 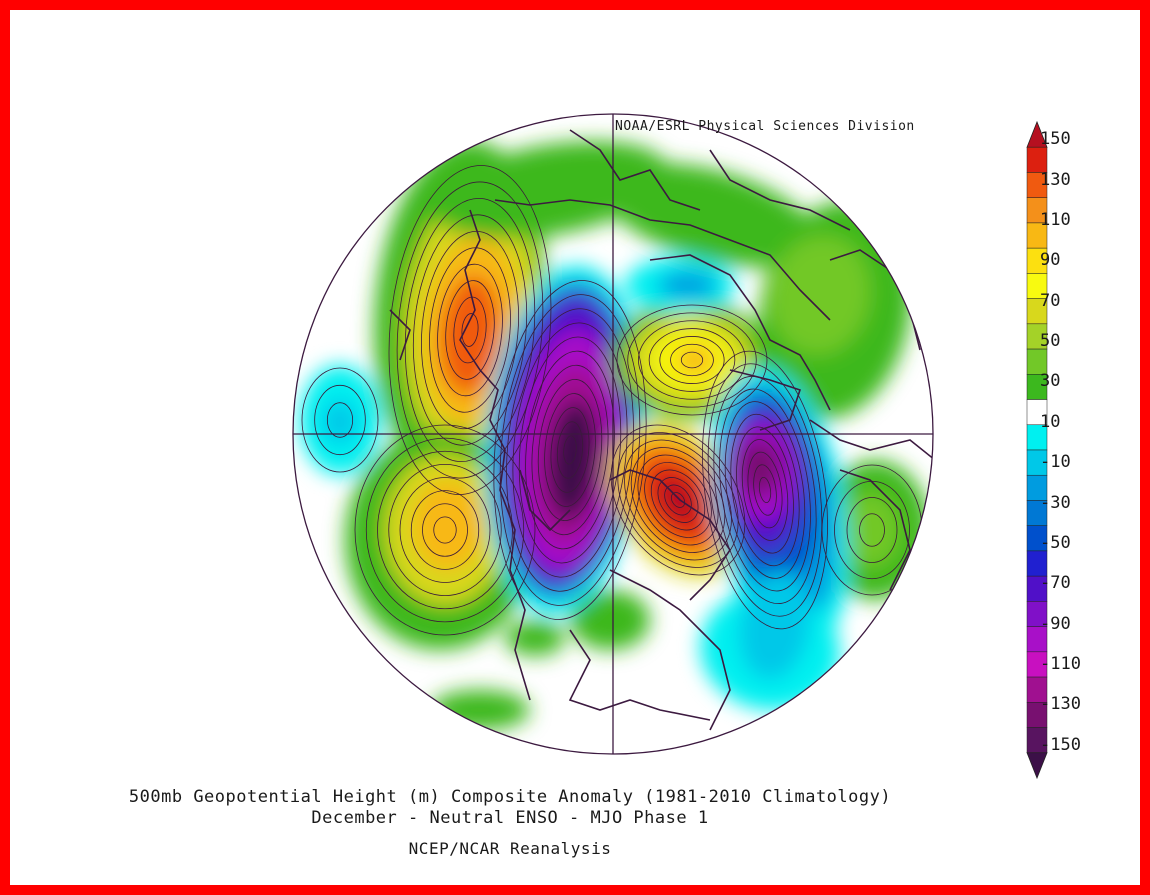 What do you see at coordinates (1055, 583) in the screenshot?
I see `colorbar-label: -70` at bounding box center [1055, 583].